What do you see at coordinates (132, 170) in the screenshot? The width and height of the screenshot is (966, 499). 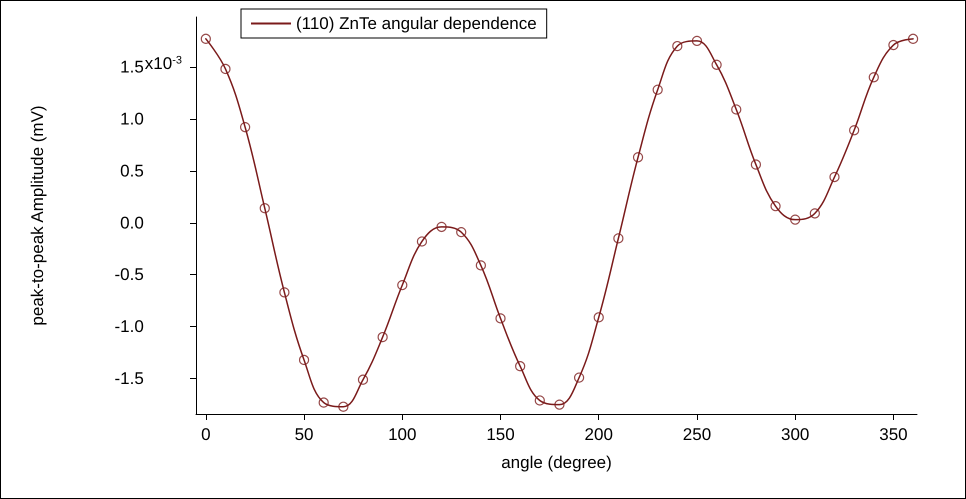 I see `y-tick-label: 0.5` at bounding box center [132, 170].